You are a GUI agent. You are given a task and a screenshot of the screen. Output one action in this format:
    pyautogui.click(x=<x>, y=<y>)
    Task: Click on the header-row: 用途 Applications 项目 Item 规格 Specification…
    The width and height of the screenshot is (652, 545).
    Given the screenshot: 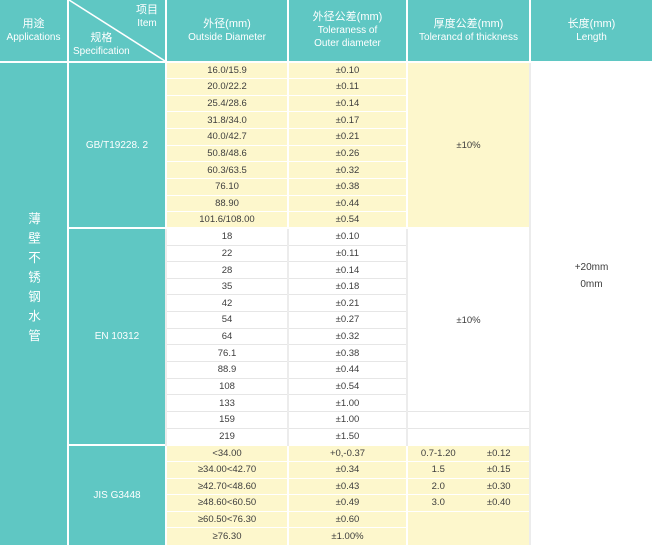 What is the action you would take?
    pyautogui.click(x=326, y=31)
    